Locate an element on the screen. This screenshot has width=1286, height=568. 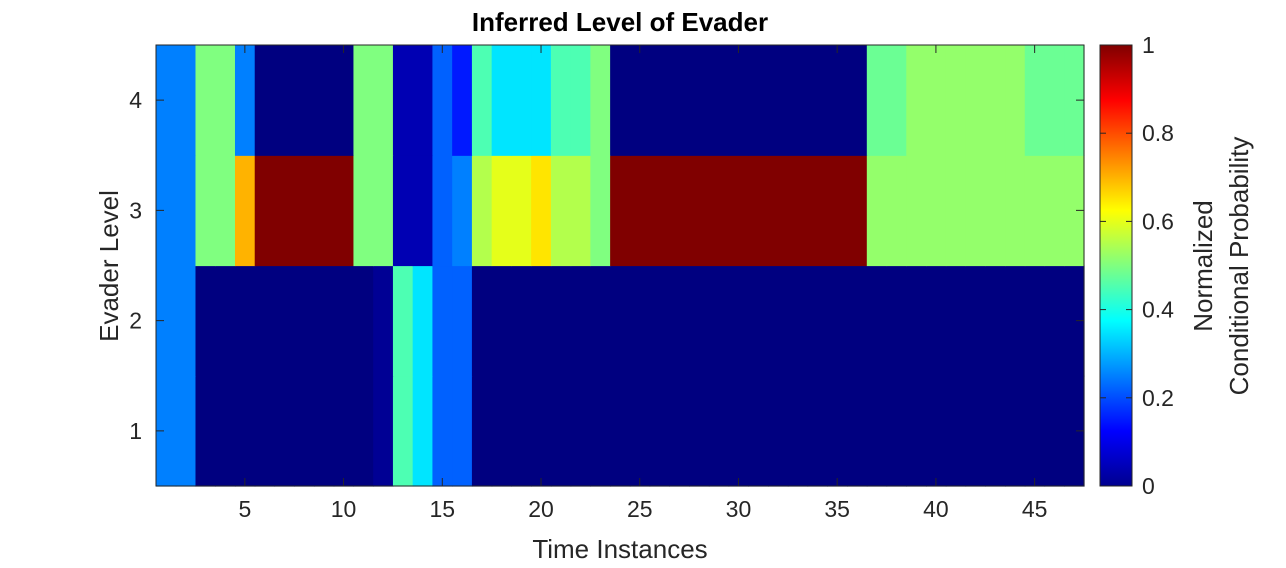
chart-title: Inferred Level of Evader is located at coordinates (620, 22).